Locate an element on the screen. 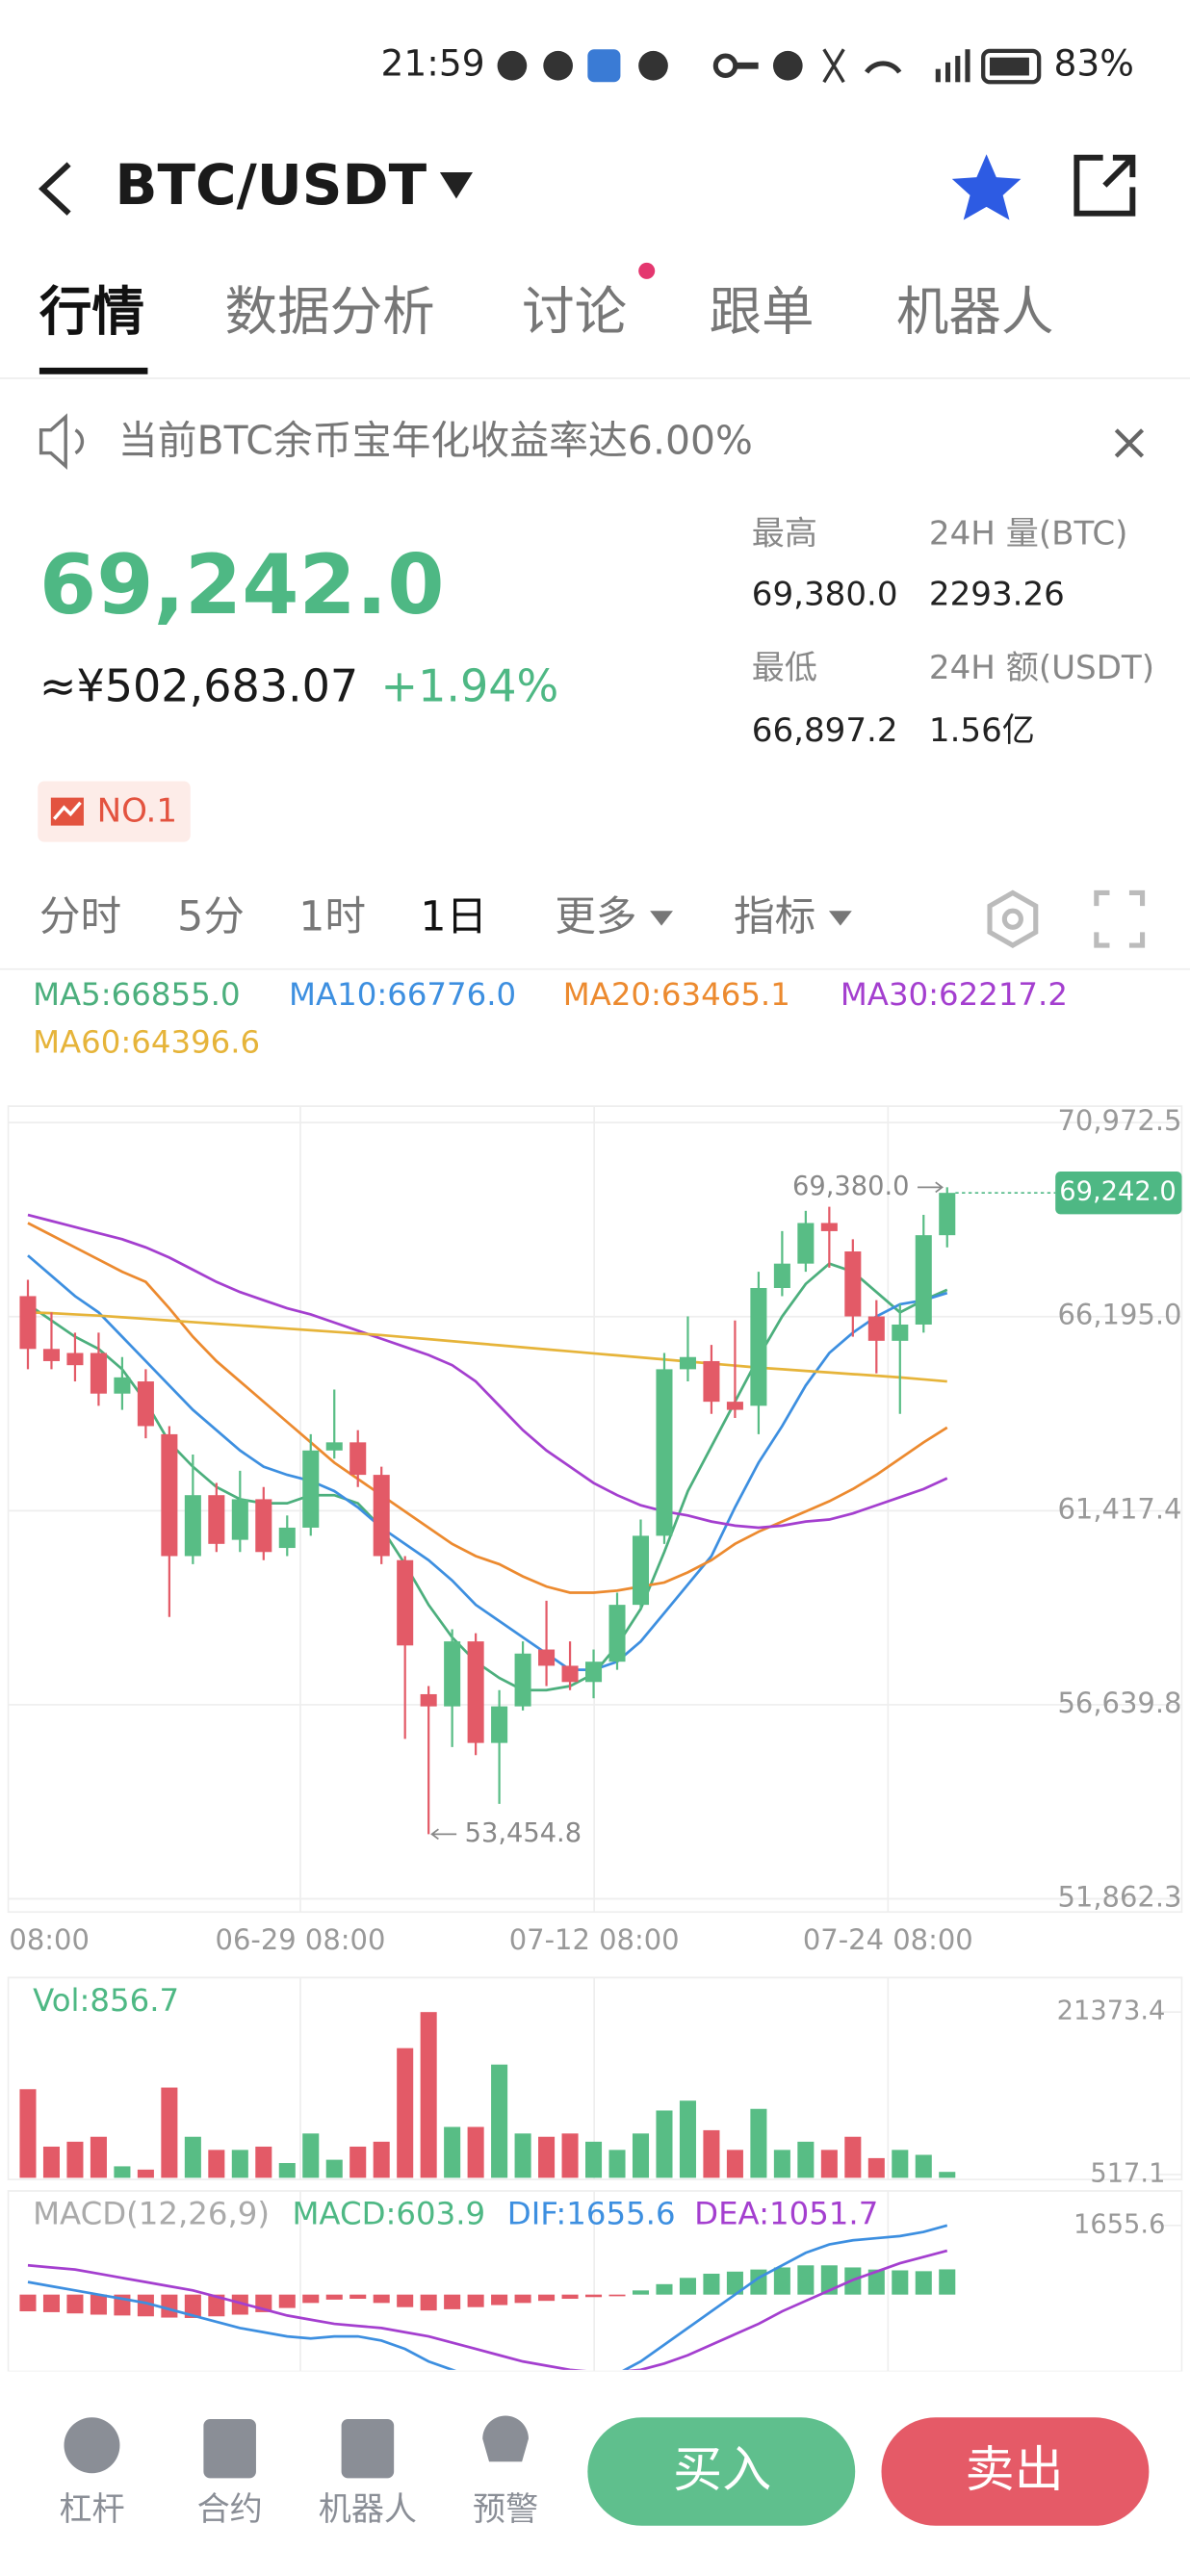  pair: BTC/USDT is located at coordinates (271, 185).